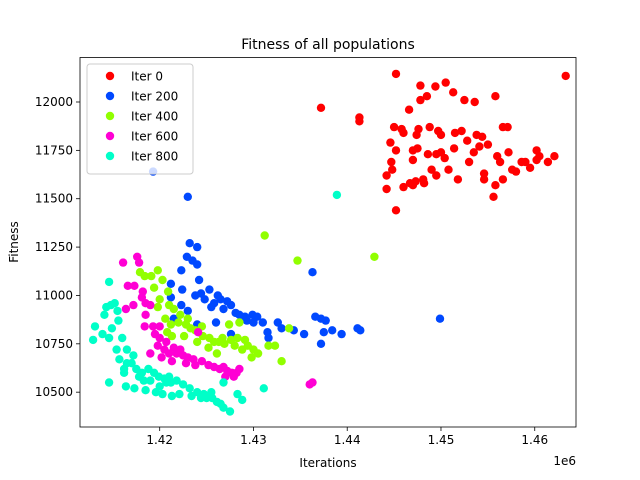 The height and width of the screenshot is (480, 640). What do you see at coordinates (54, 150) in the screenshot?
I see `y-tick-label: 11750` at bounding box center [54, 150].